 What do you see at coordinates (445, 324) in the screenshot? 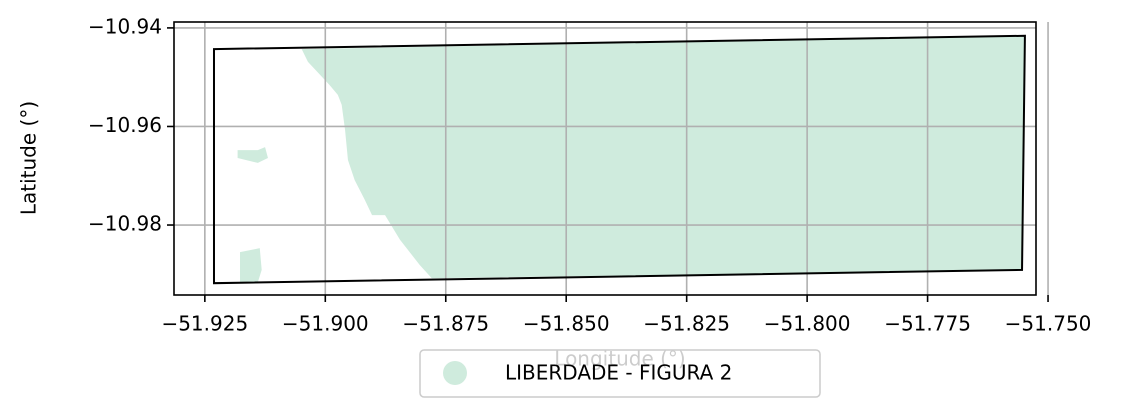
I see `x-tick-label: −51.875` at bounding box center [445, 324].